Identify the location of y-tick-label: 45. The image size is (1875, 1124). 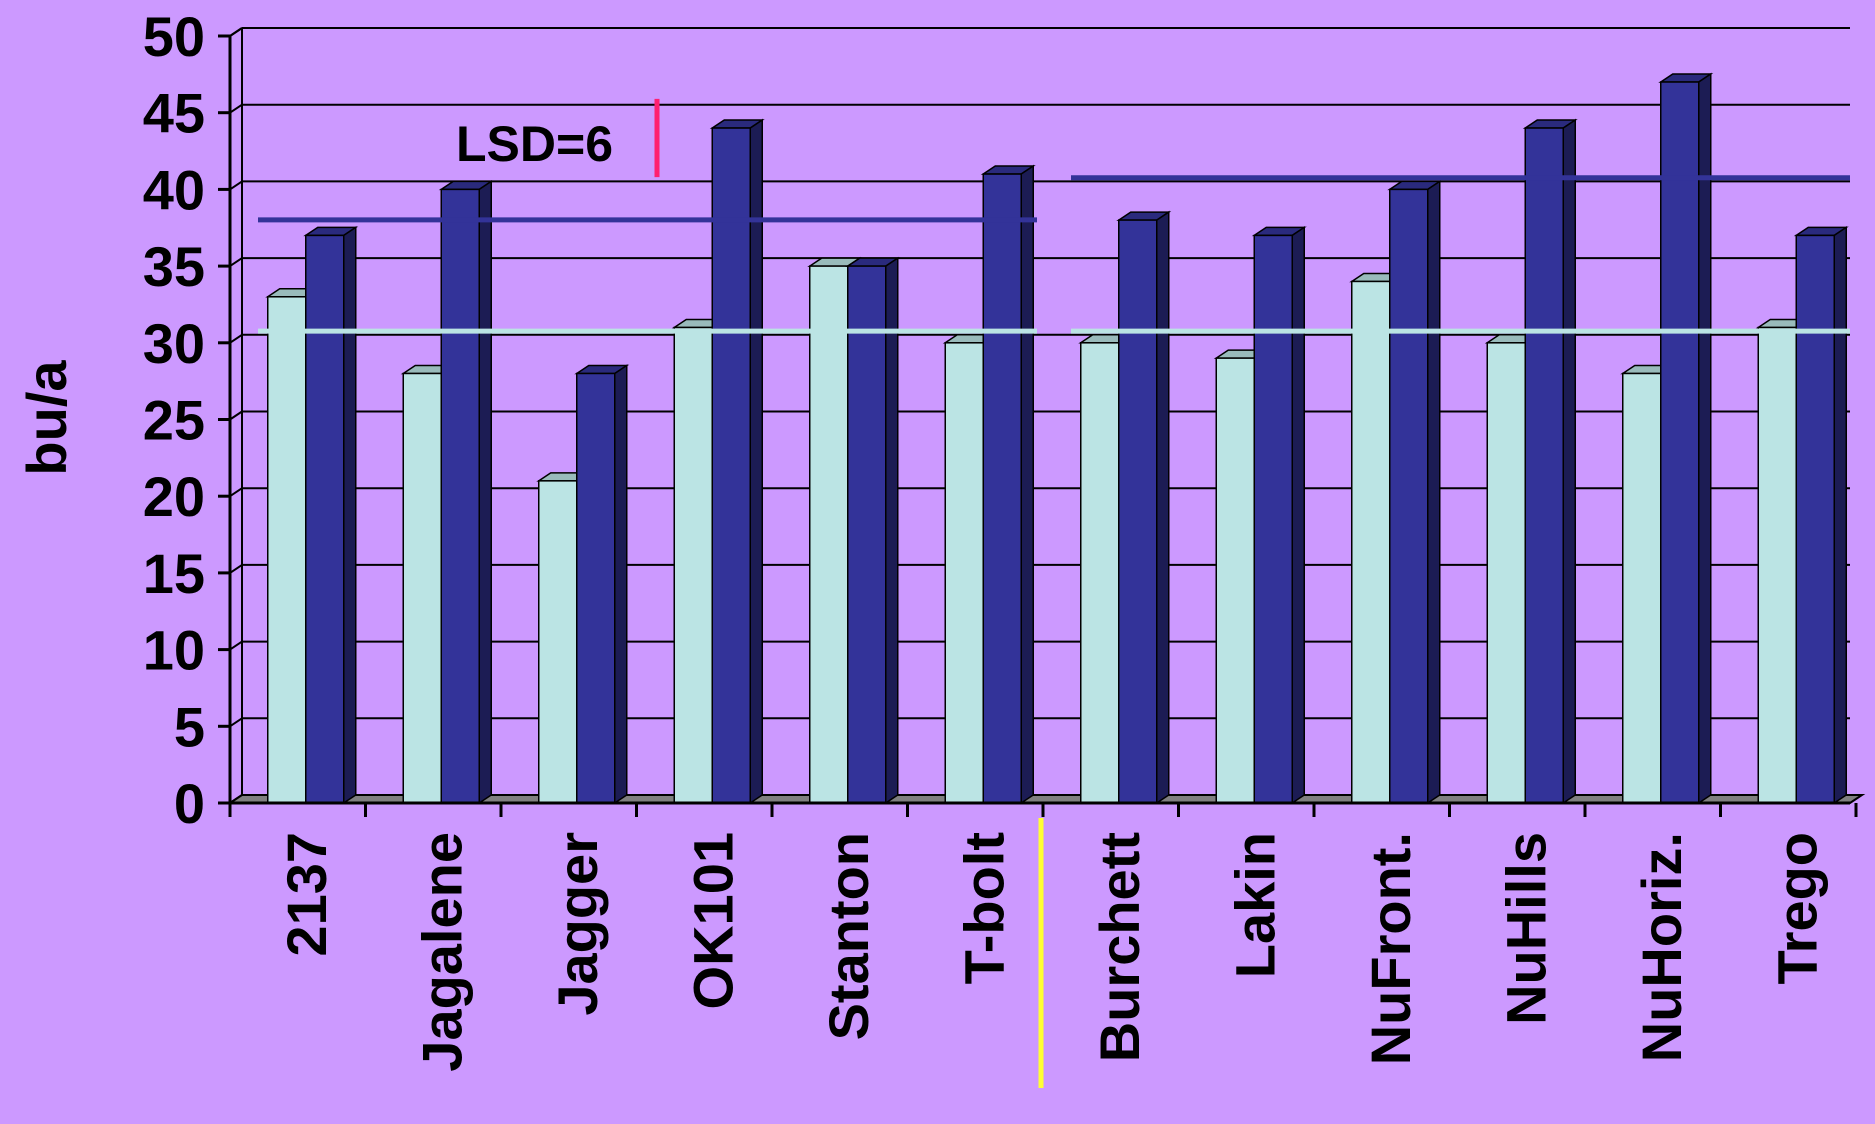
(174, 113).